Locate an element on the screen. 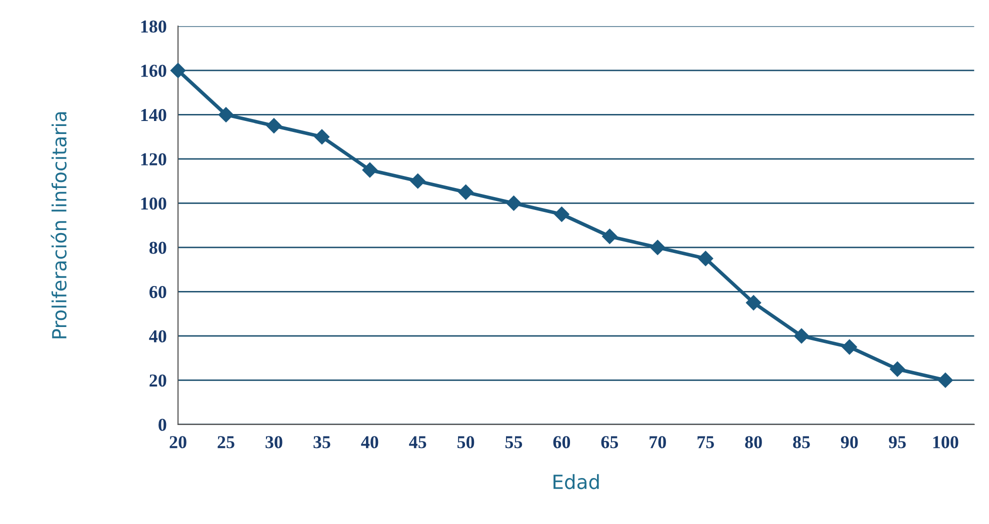  x-tick-label: 70 is located at coordinates (658, 442).